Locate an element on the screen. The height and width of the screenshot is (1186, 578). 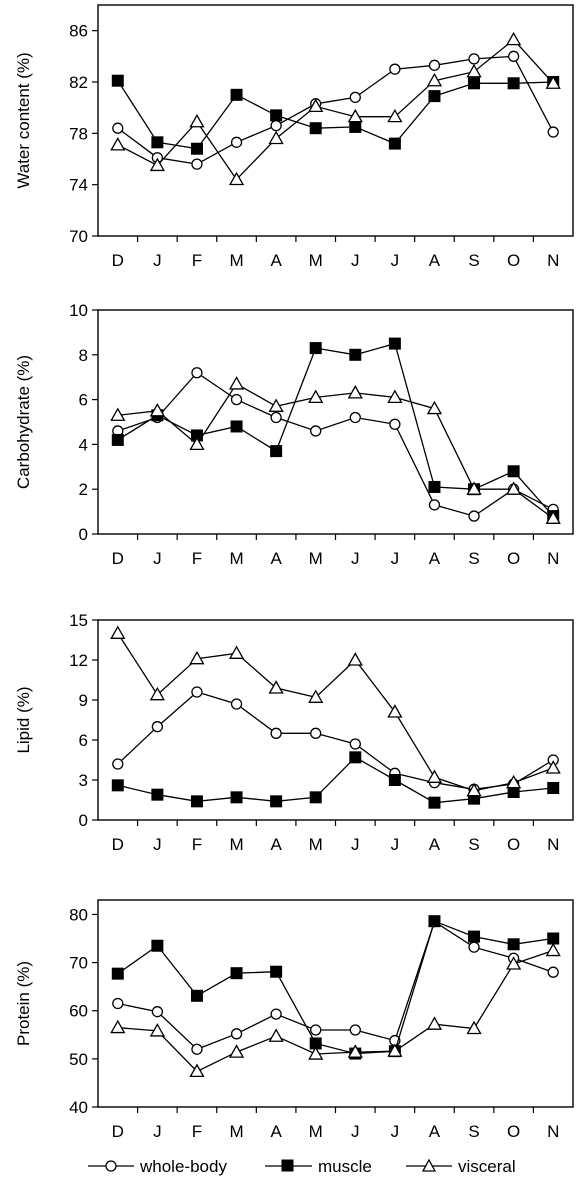
legend-item-muscle: muscle is located at coordinates (318, 1166).